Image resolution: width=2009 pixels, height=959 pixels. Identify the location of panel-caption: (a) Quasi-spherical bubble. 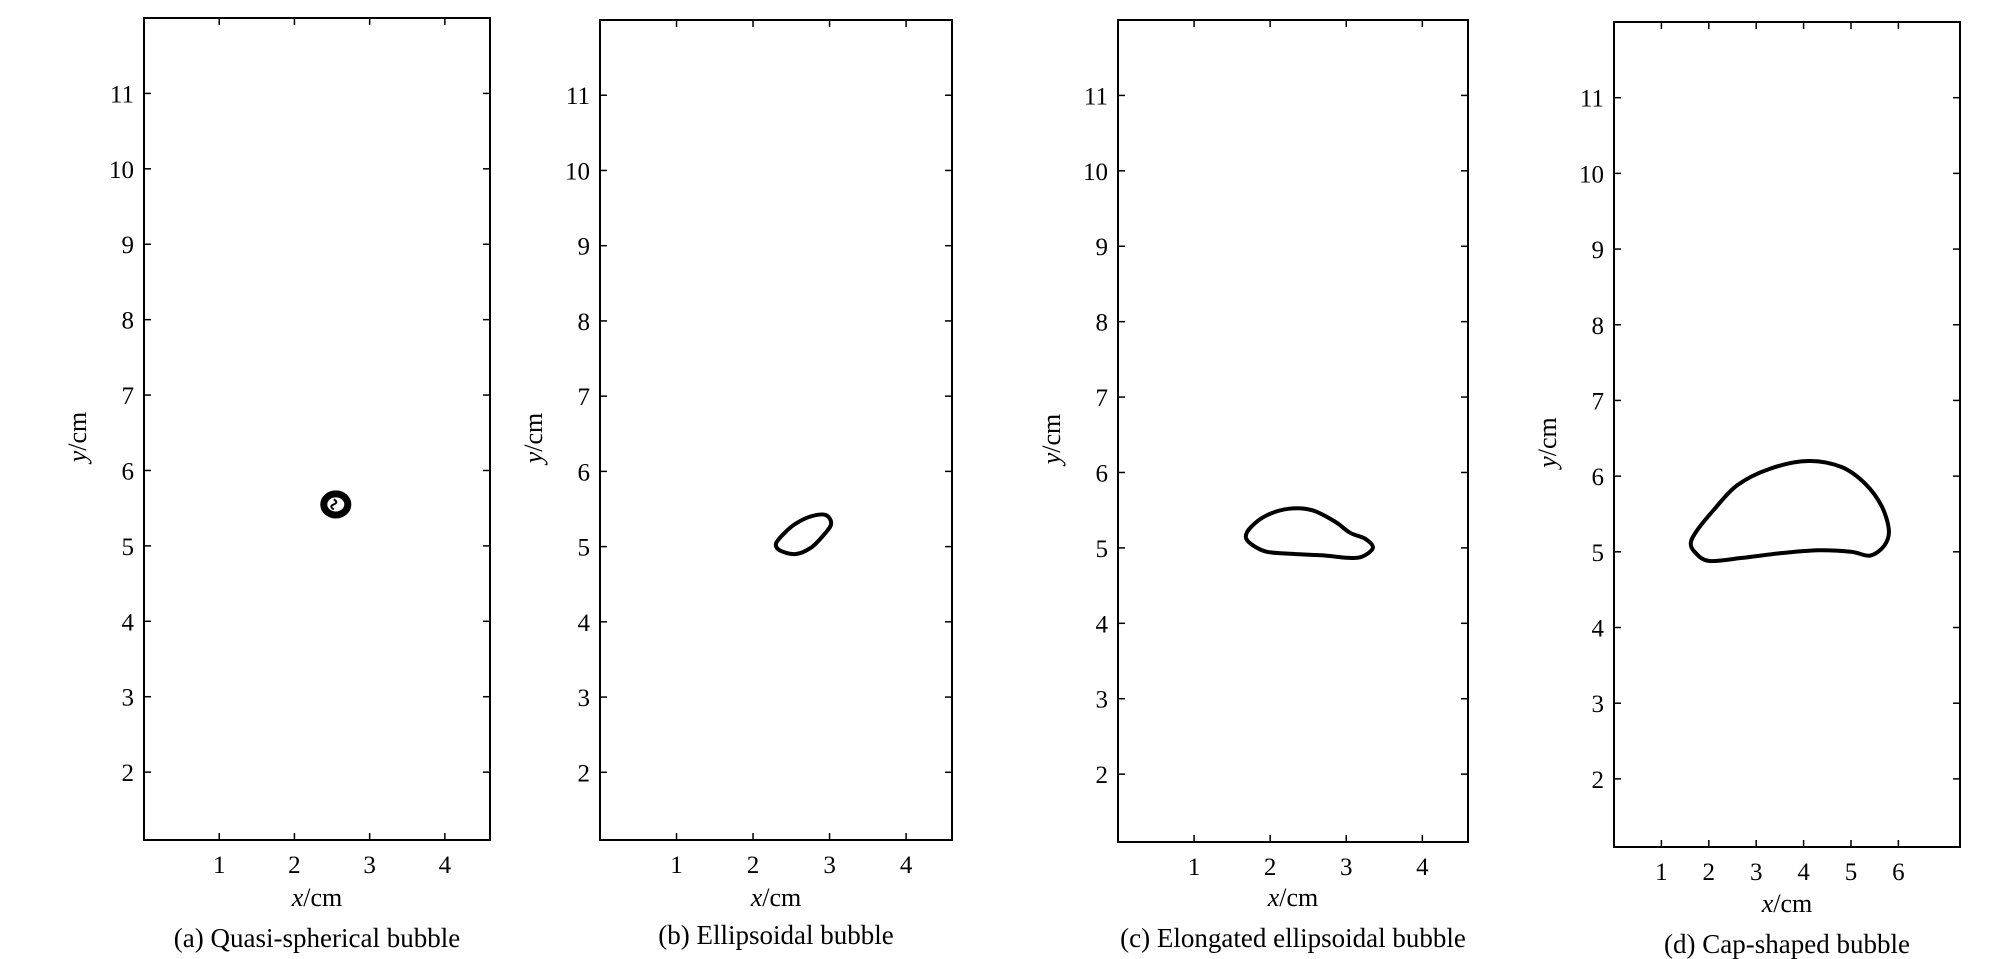
(317, 938).